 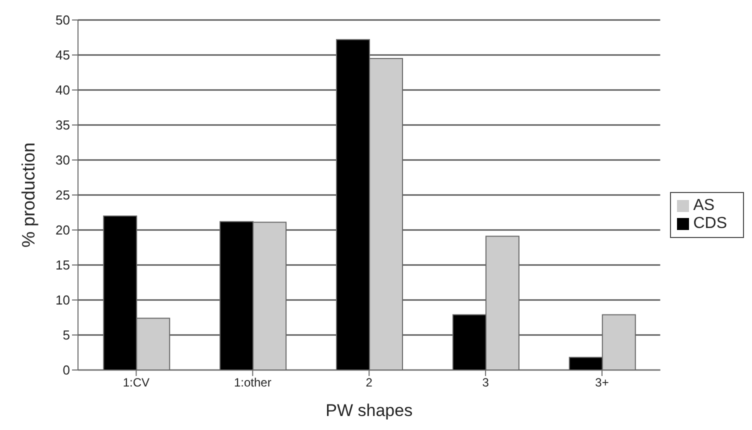 I want to click on x-axis-title: PW shapes, so click(x=369, y=410).